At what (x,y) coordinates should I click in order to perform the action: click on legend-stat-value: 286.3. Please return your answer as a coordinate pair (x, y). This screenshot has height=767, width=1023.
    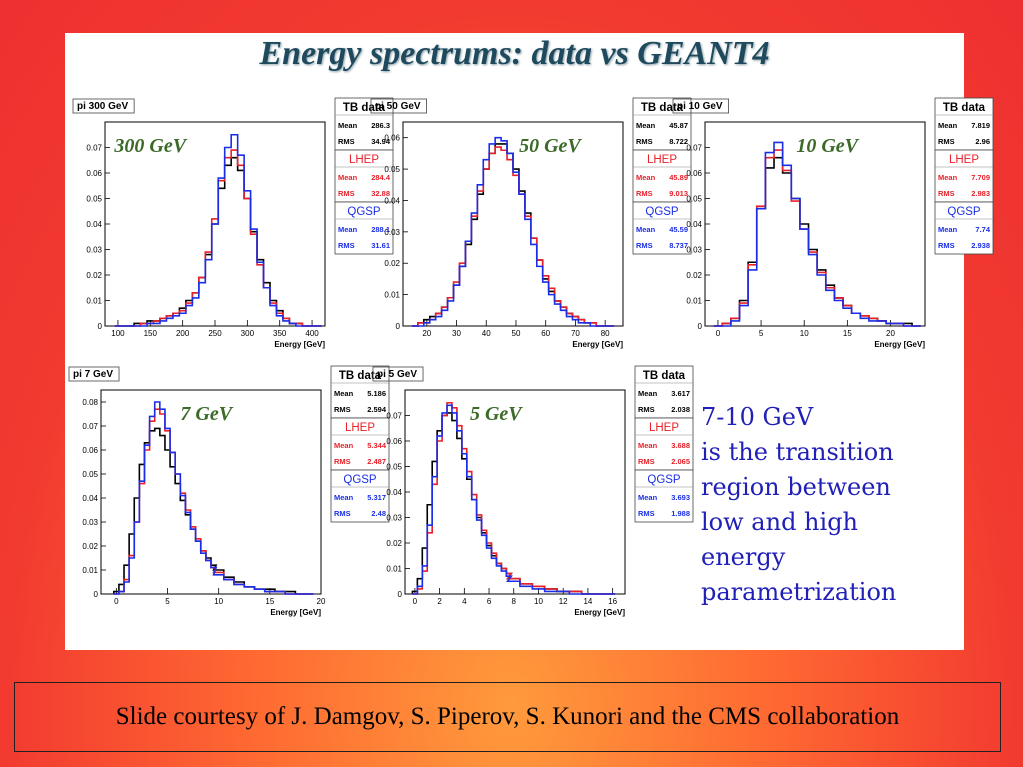
    Looking at the image, I should click on (380, 125).